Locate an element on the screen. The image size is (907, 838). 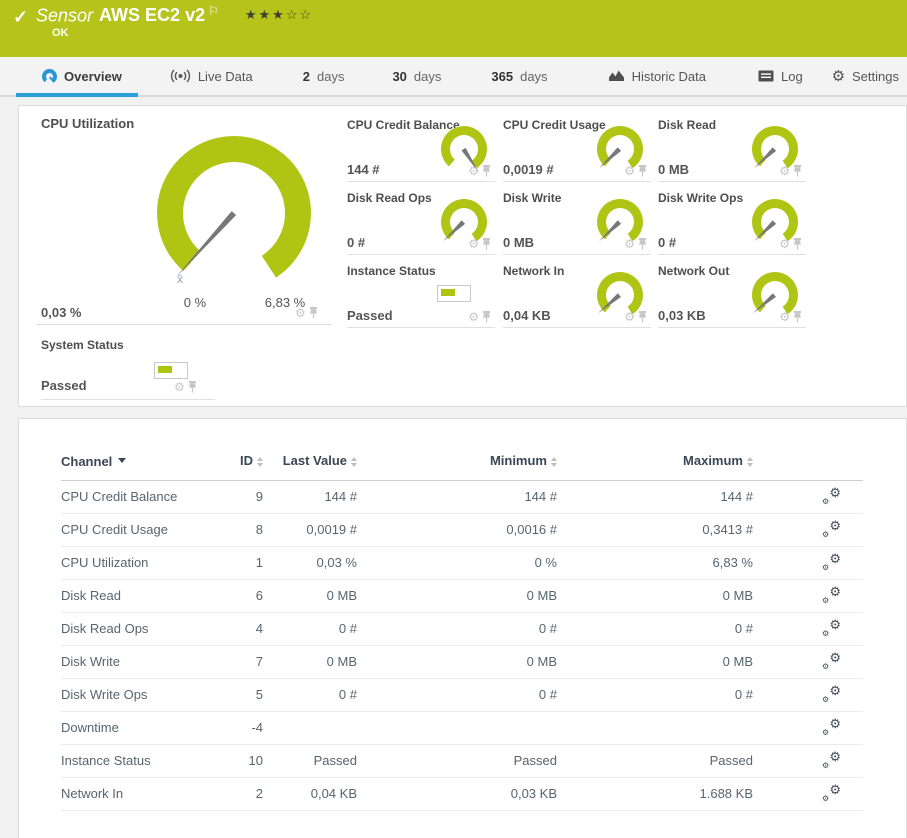
tab-365-days: 365 days is located at coordinates (519, 76).